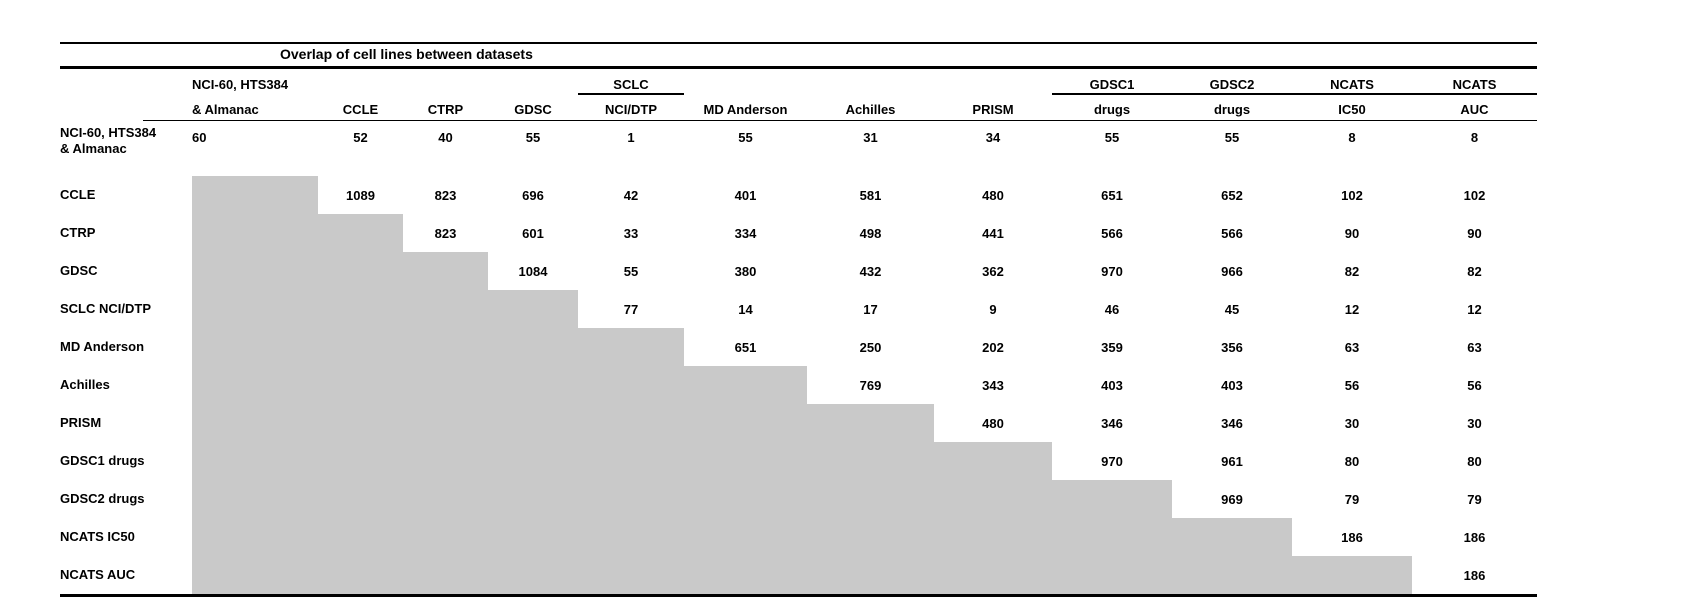 Image resolution: width=1686 pixels, height=615 pixels. What do you see at coordinates (798, 67) in the screenshot?
I see `rule-under-title` at bounding box center [798, 67].